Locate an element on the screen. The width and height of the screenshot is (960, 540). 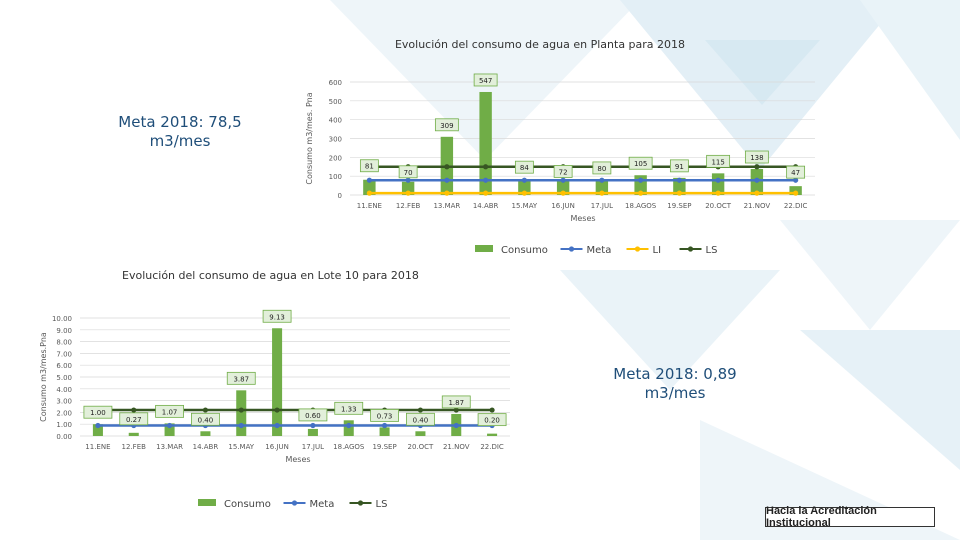
x-tick-label: 21.NOV is located at coordinates (757, 206).